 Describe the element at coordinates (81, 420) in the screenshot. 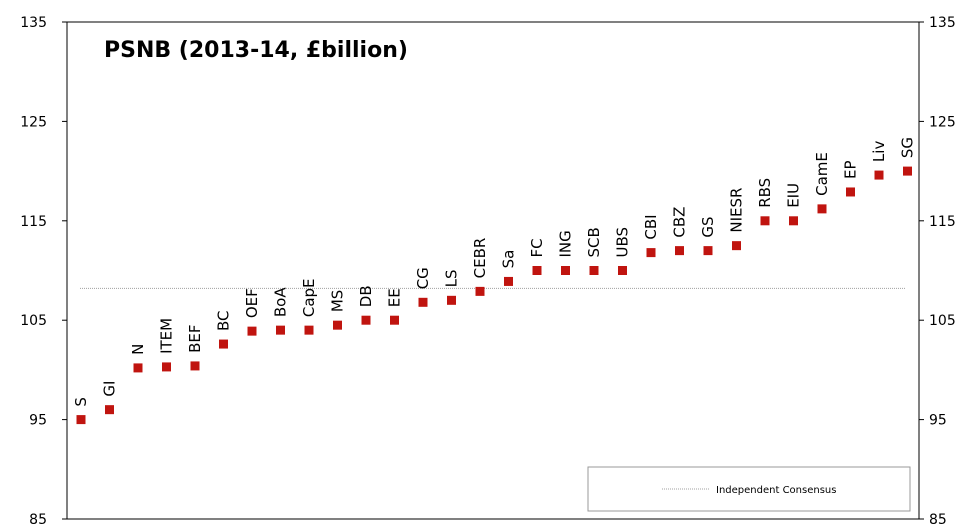

I see `data-point-s` at that location.